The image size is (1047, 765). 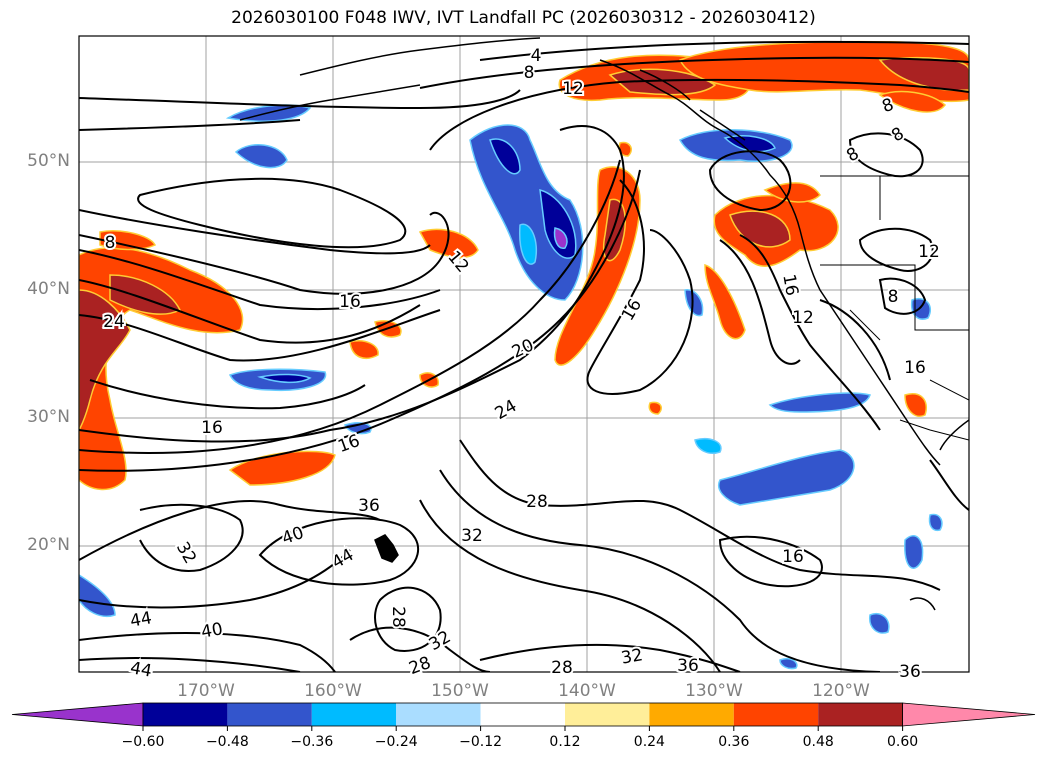 I want to click on colorbar-tick-label: −0.12, so click(x=481, y=742).